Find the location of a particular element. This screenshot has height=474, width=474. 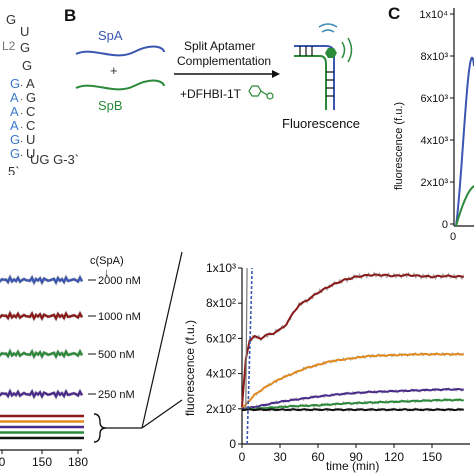

right-base-4: U is located at coordinates (30, 139).